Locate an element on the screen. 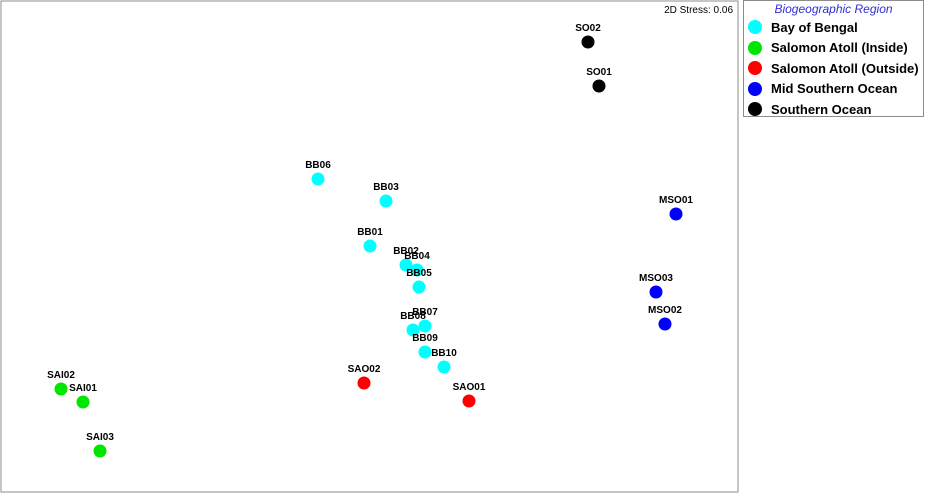  point-mso01 is located at coordinates (676, 214).